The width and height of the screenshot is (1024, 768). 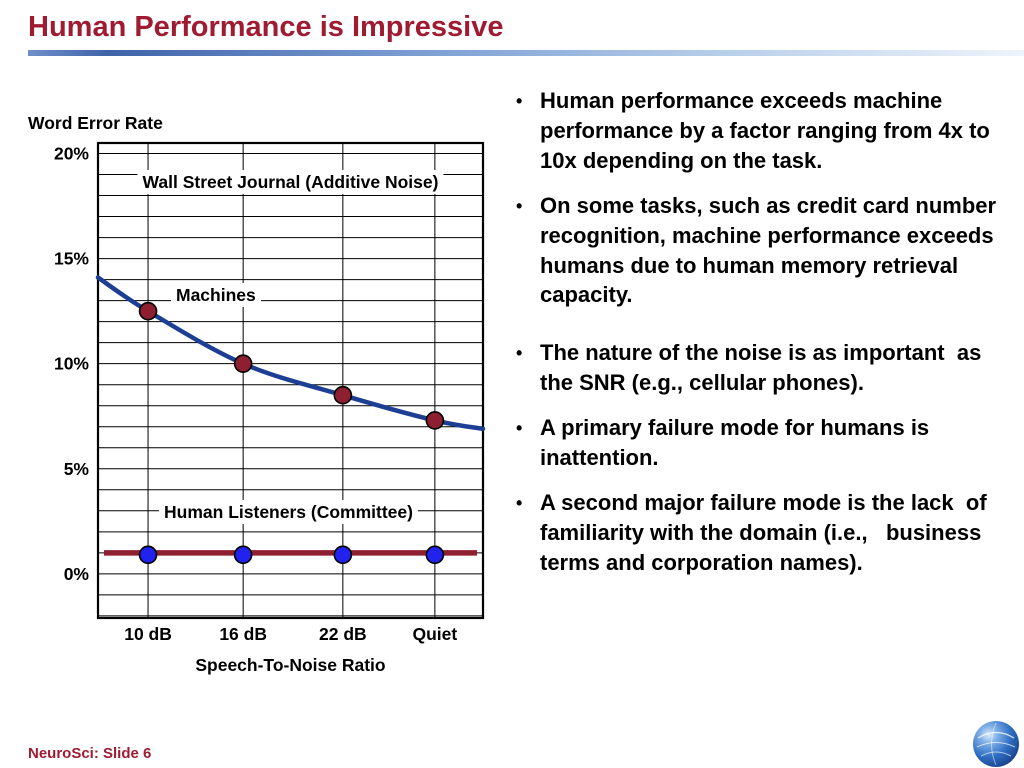 I want to click on globe-swirls, so click(x=996, y=744).